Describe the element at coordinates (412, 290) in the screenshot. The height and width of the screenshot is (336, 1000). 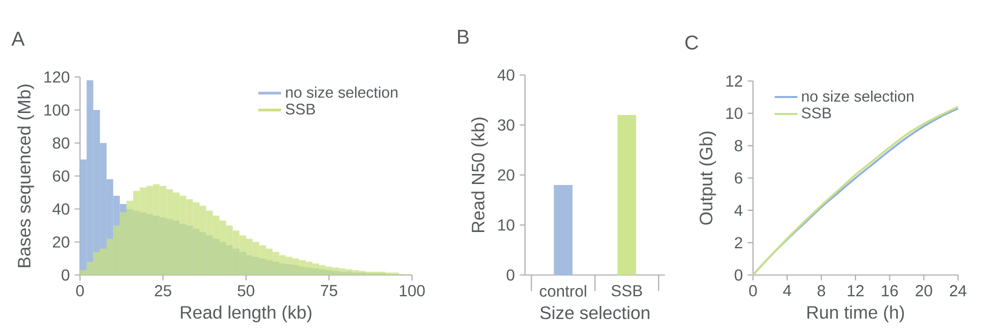
I see `x-tick-label: 100` at that location.